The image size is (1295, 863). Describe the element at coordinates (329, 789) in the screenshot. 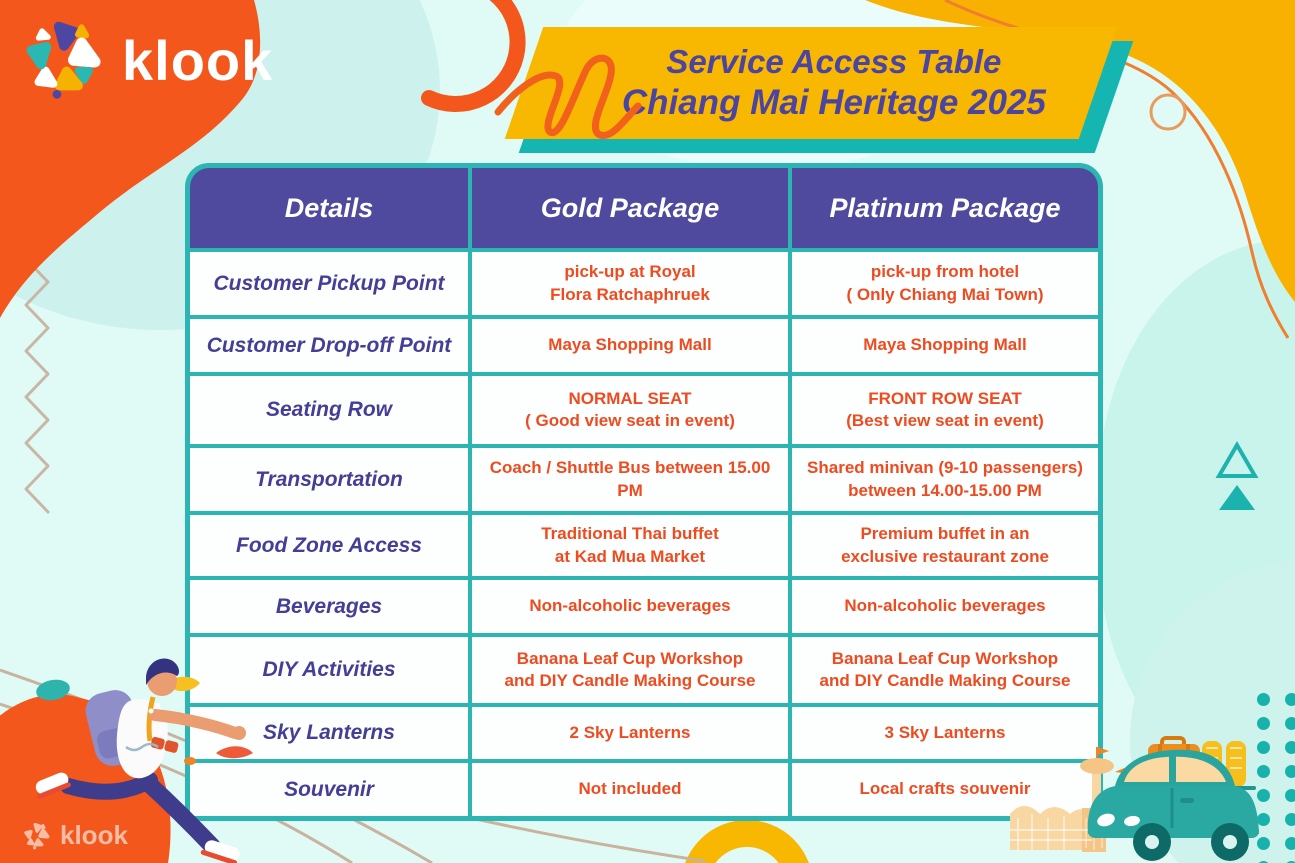

I see `row-label: Souvenir` at that location.